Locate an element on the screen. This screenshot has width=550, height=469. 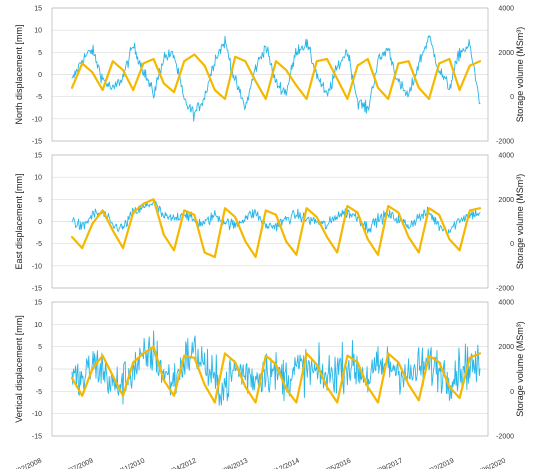
x-tick-label: 22/09/2017 is located at coordinates (386, 463).